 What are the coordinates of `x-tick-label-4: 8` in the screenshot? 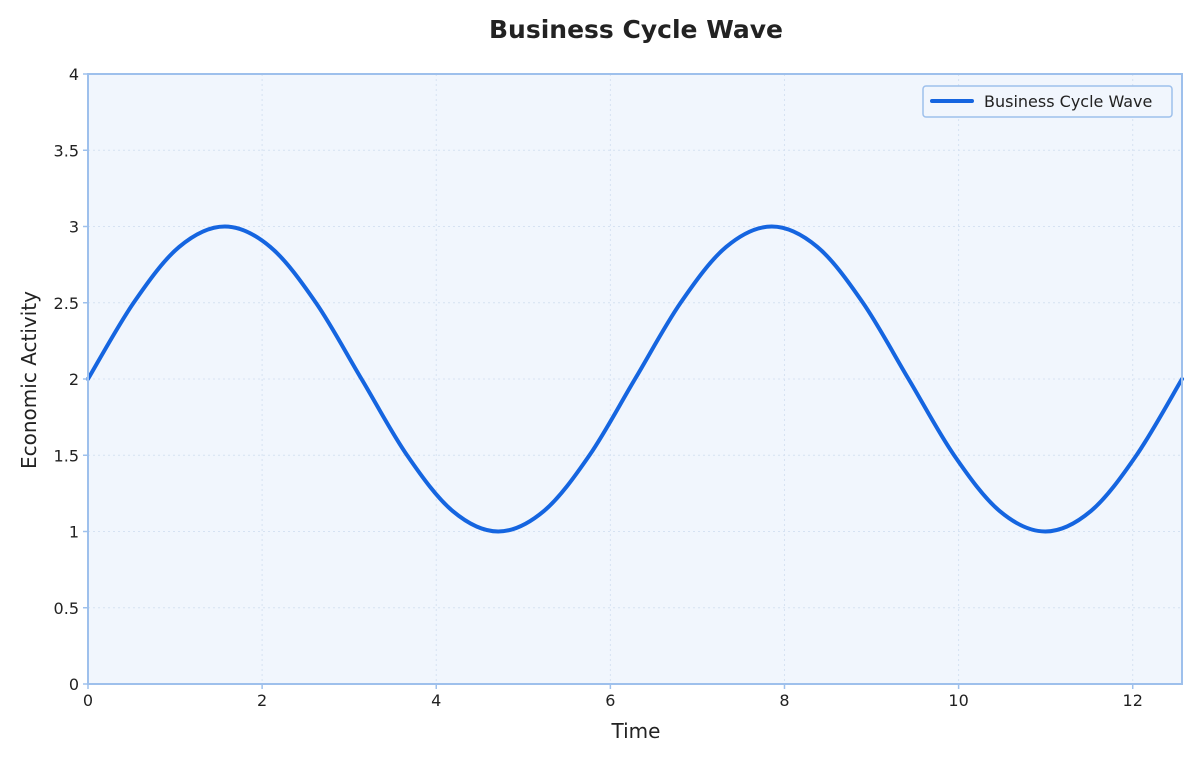 It's located at (784, 700).